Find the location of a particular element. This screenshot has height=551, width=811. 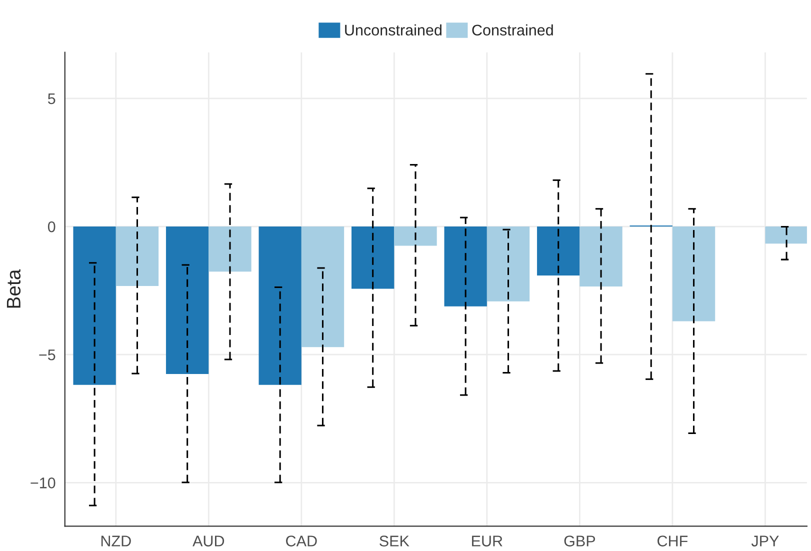

x-tick-label: NZD is located at coordinates (116, 541).